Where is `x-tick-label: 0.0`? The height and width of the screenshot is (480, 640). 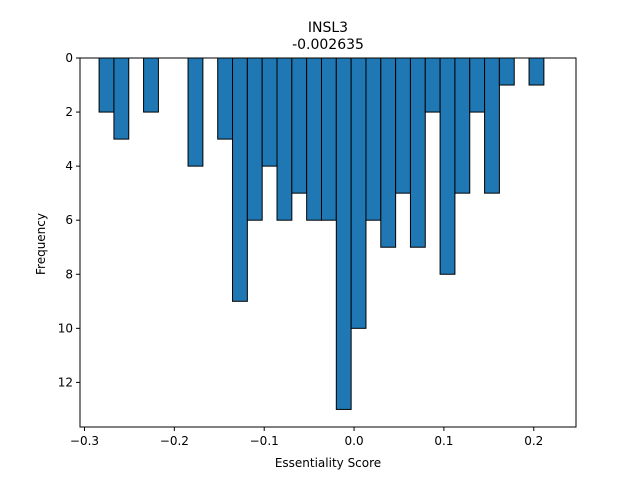 x-tick-label: 0.0 is located at coordinates (354, 441).